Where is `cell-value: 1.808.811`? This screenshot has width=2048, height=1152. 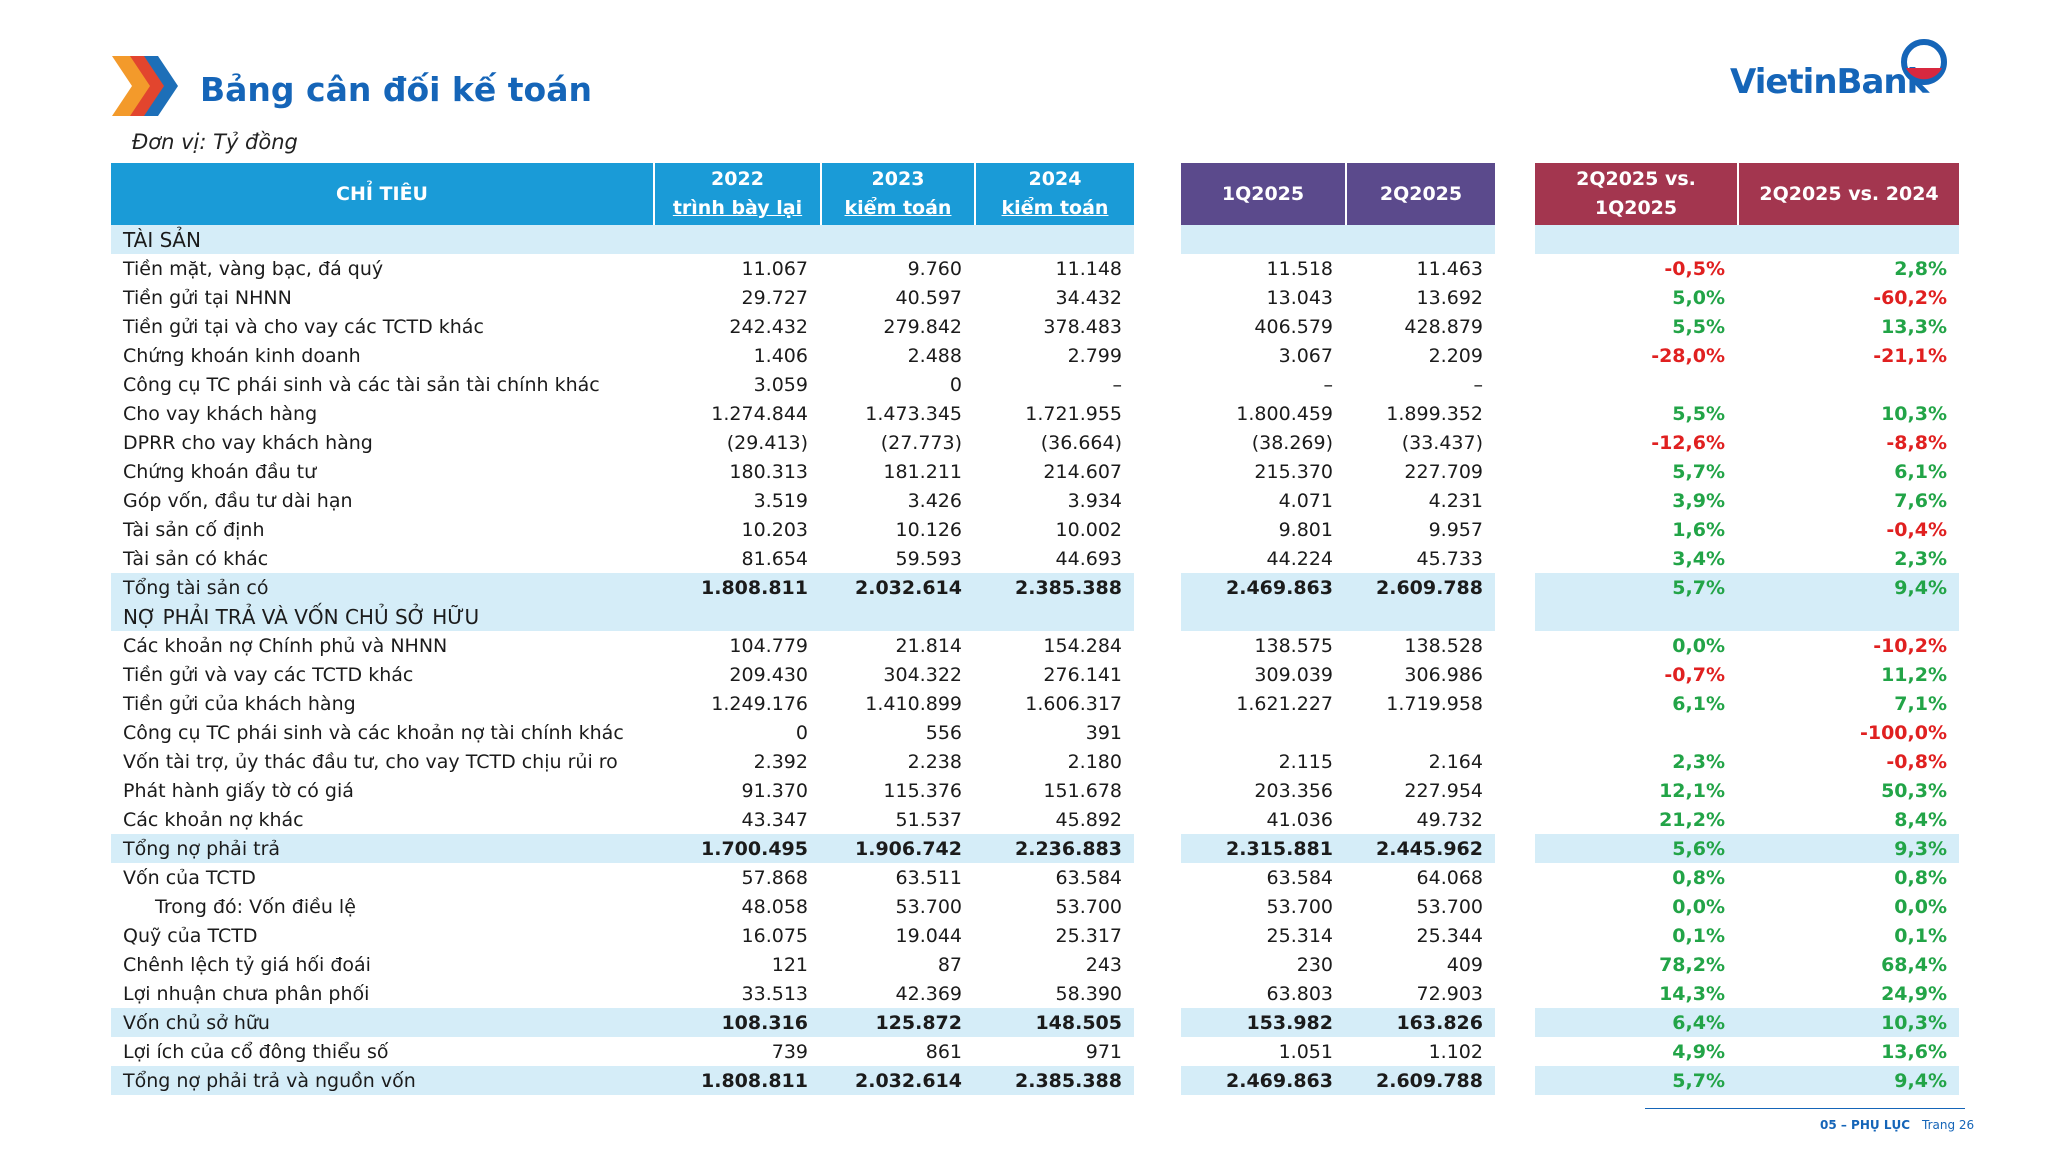 cell-value: 1.808.811 is located at coordinates (754, 587).